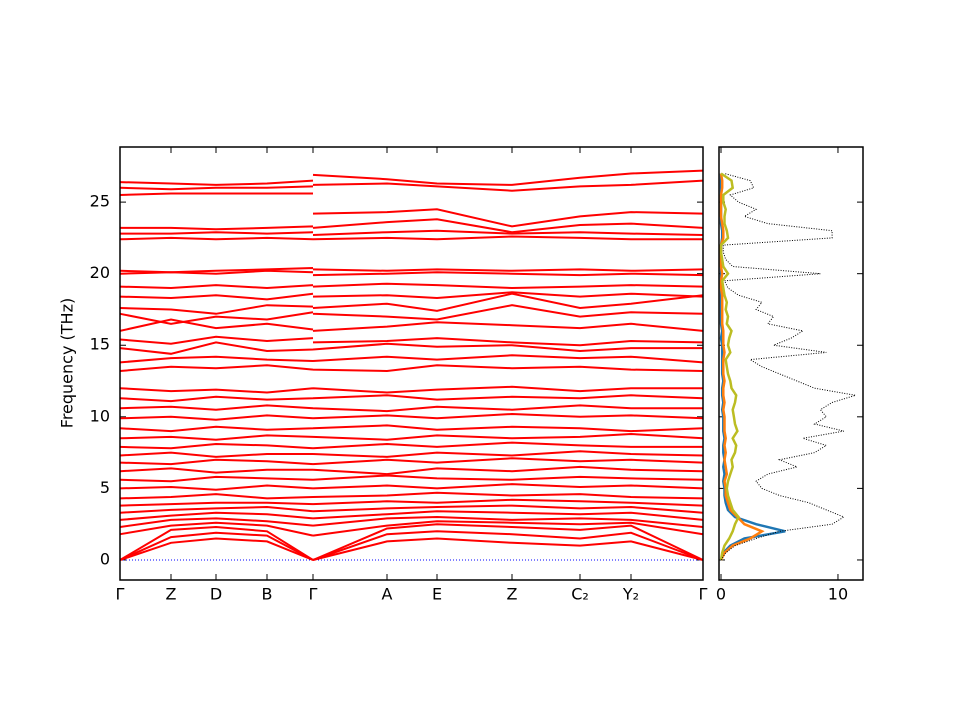  What do you see at coordinates (267, 594) in the screenshot?
I see `x-tick-label: B` at bounding box center [267, 594].